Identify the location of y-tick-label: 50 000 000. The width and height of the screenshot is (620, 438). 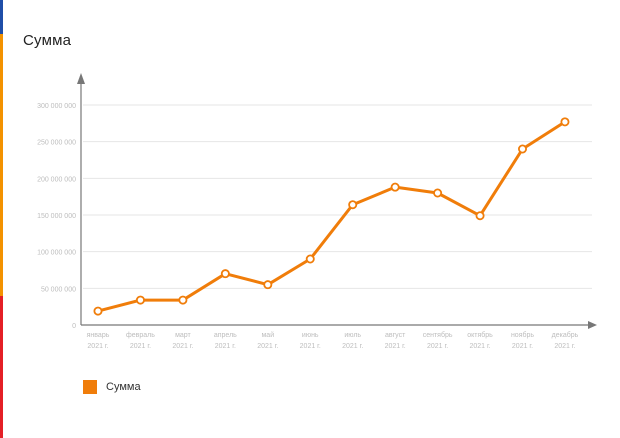
(58, 289).